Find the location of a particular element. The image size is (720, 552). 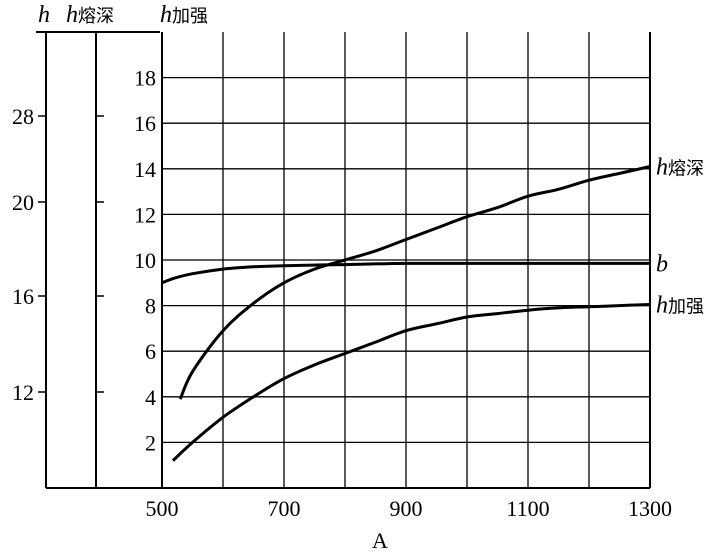

header-h: h is located at coordinates (44, 15).